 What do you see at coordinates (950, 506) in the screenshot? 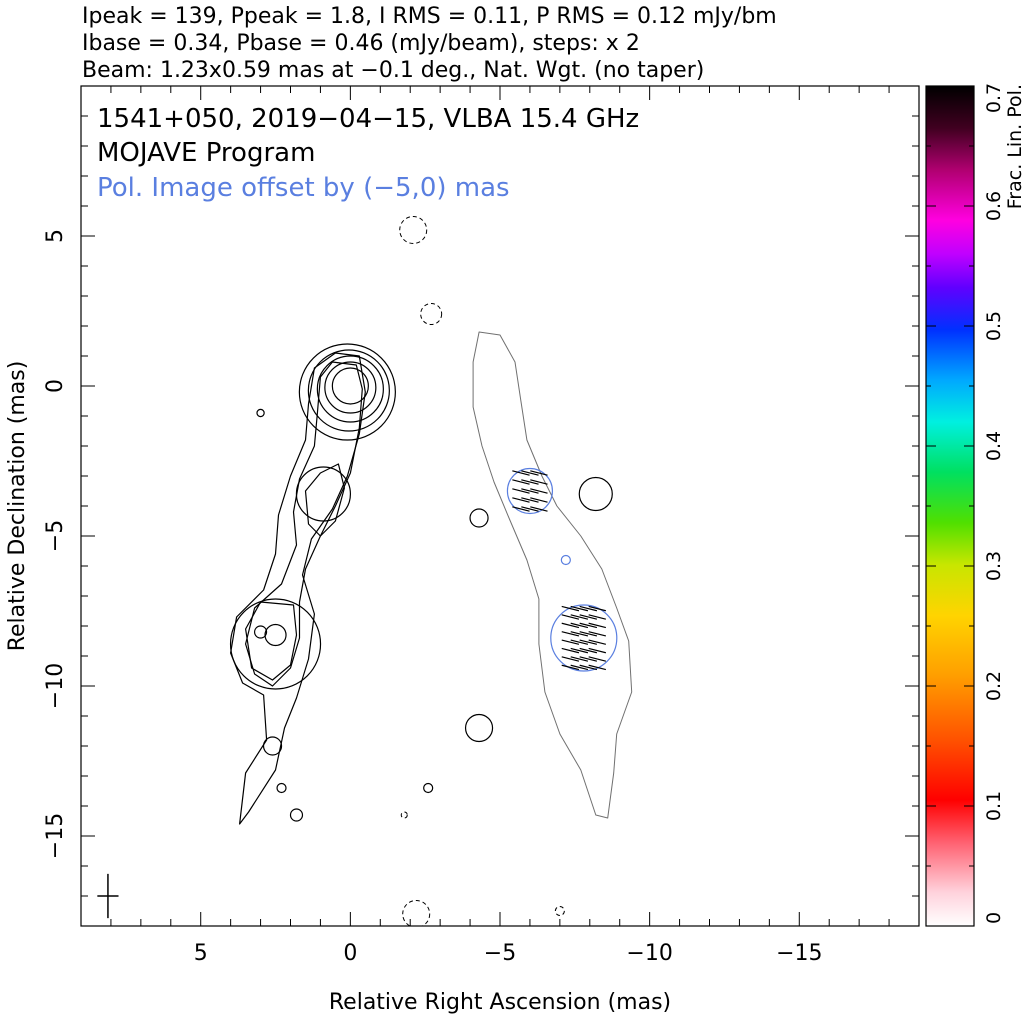
I see `colorbar` at bounding box center [950, 506].